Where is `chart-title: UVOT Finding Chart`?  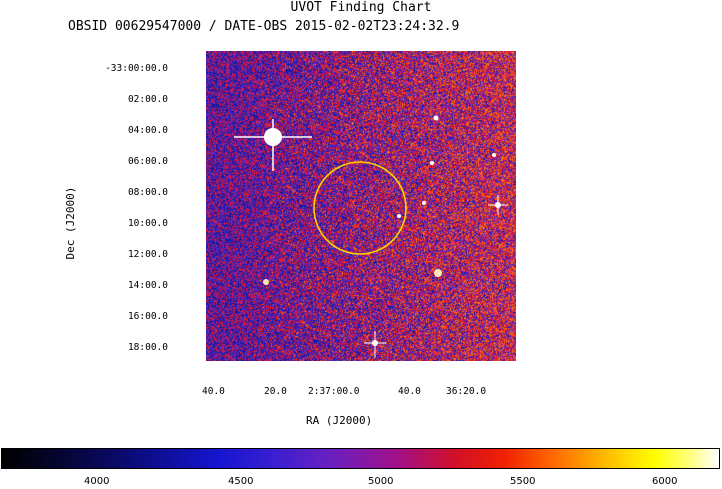 chart-title: UVOT Finding Chart is located at coordinates (361, 7).